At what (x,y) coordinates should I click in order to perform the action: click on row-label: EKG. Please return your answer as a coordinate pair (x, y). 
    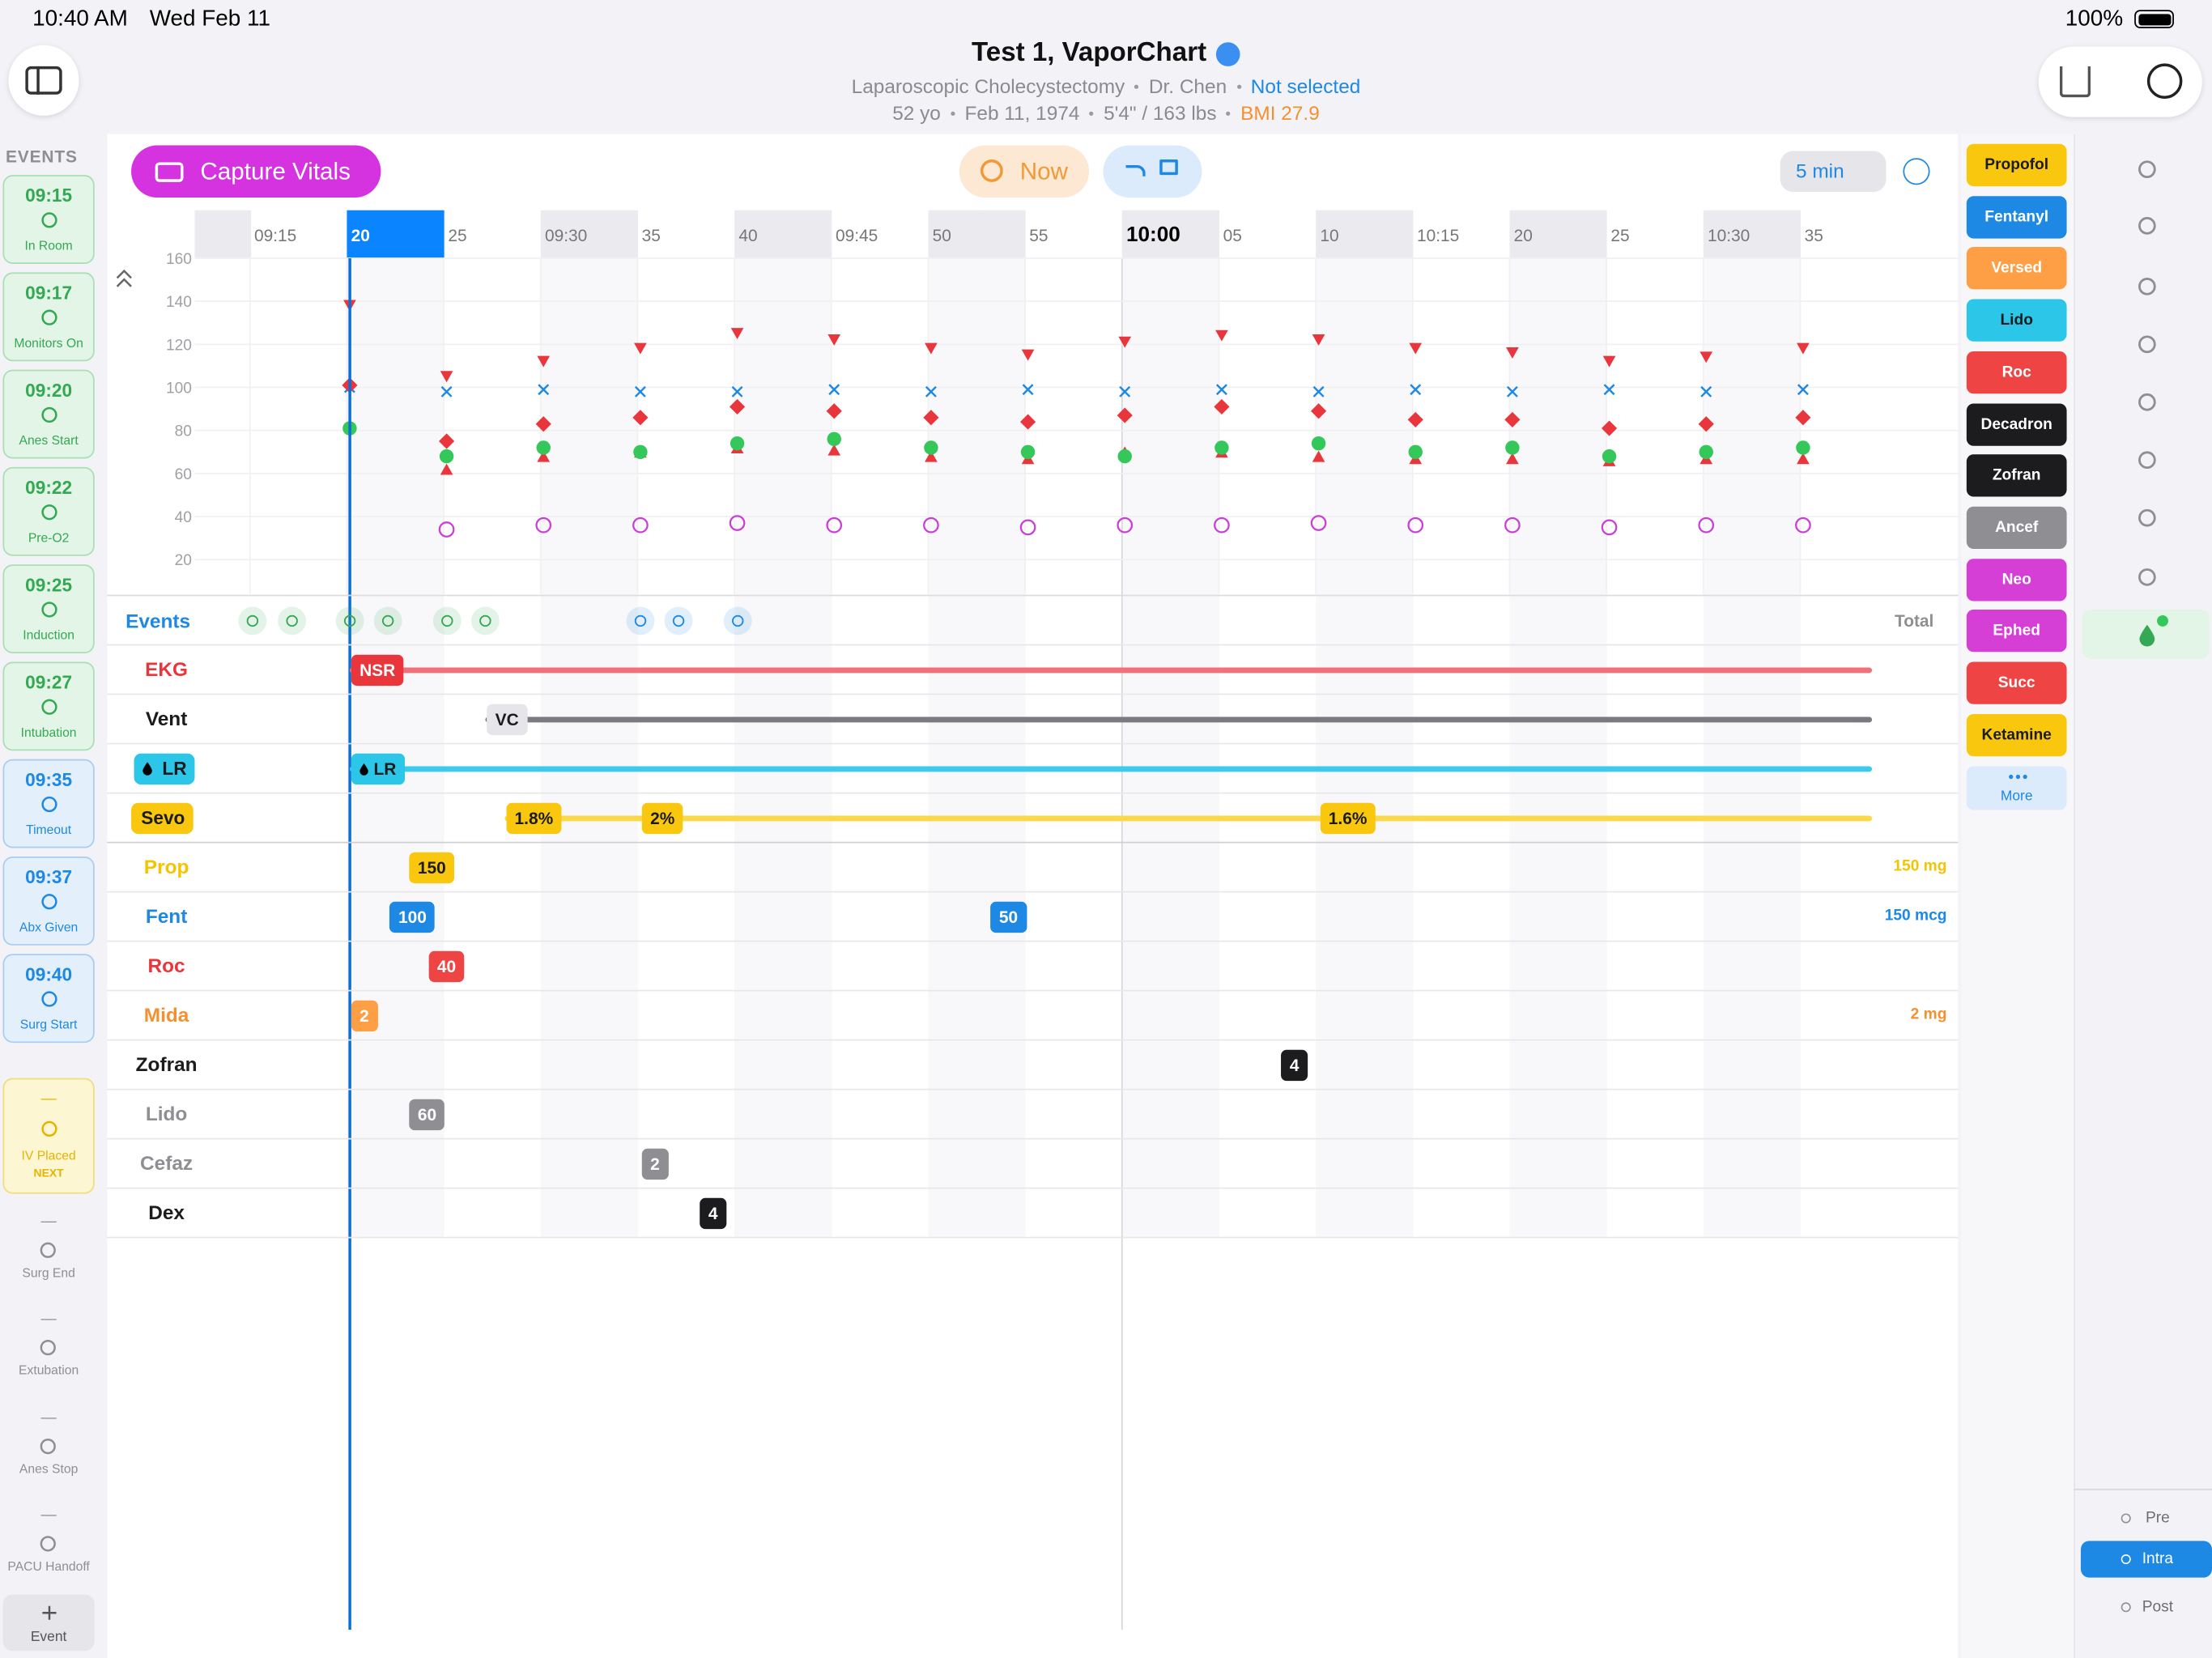
    Looking at the image, I should click on (167, 669).